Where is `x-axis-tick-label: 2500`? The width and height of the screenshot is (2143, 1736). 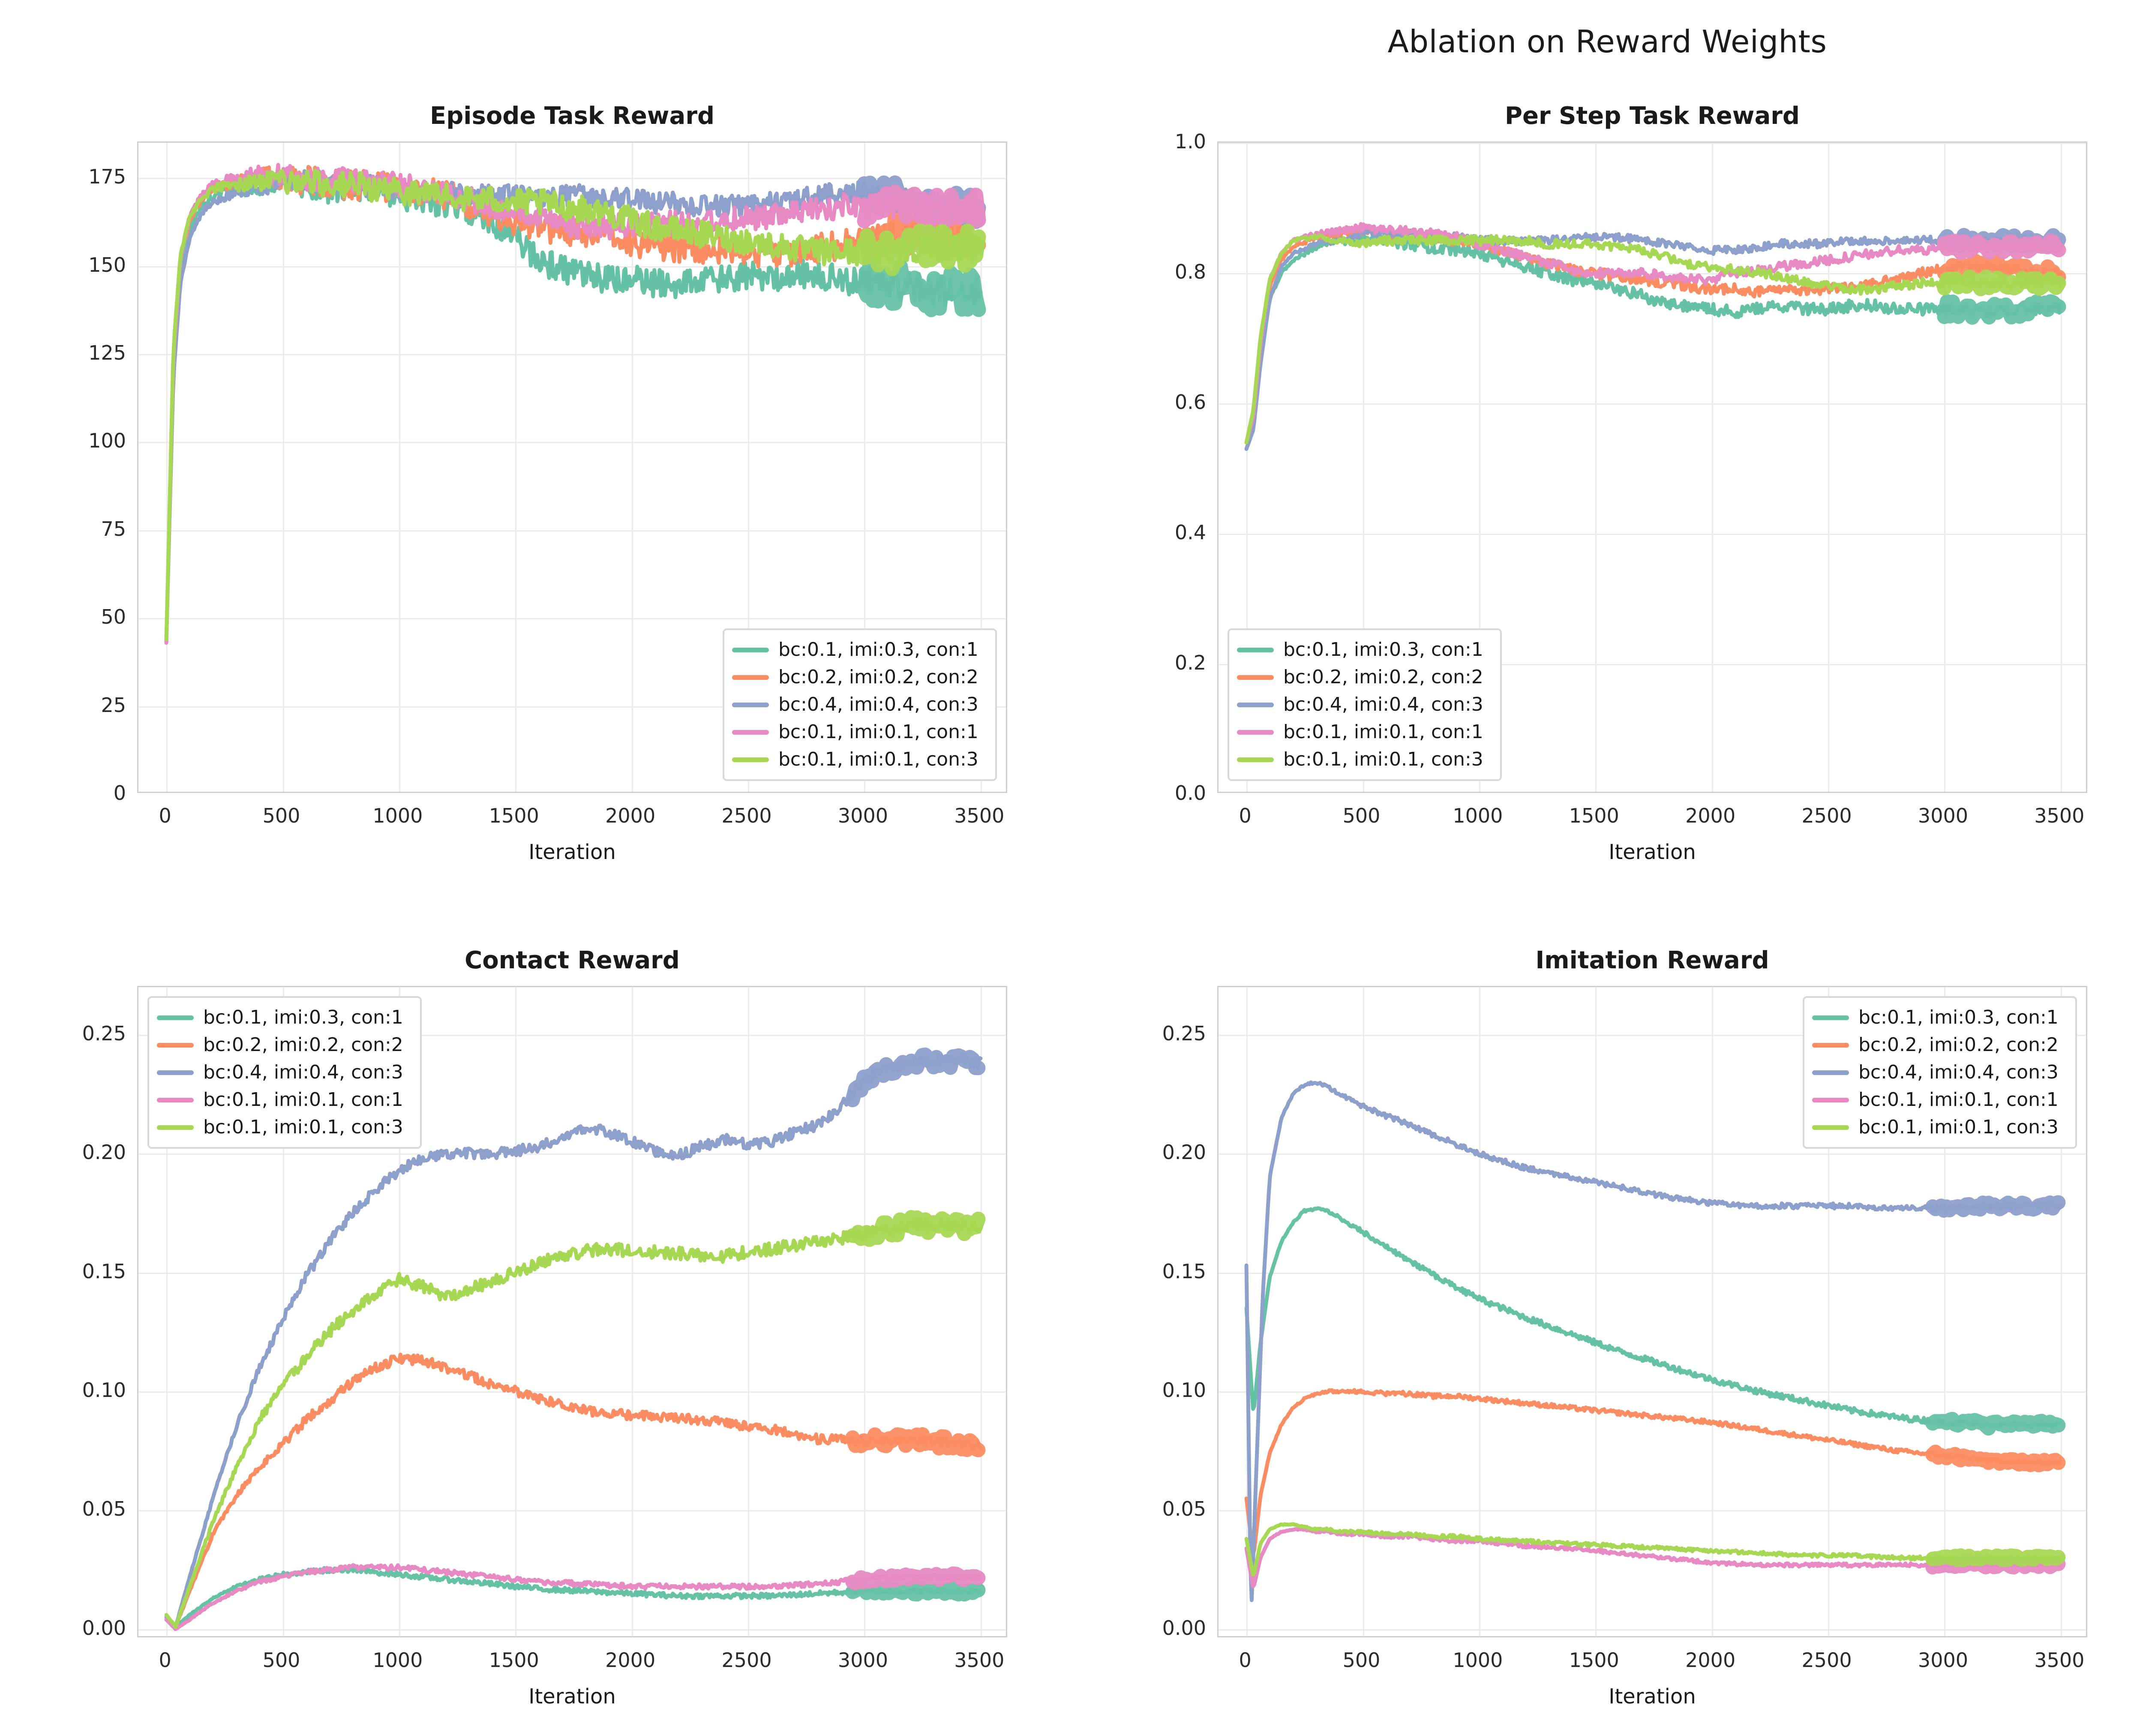
x-axis-tick-label: 2500 is located at coordinates (746, 815).